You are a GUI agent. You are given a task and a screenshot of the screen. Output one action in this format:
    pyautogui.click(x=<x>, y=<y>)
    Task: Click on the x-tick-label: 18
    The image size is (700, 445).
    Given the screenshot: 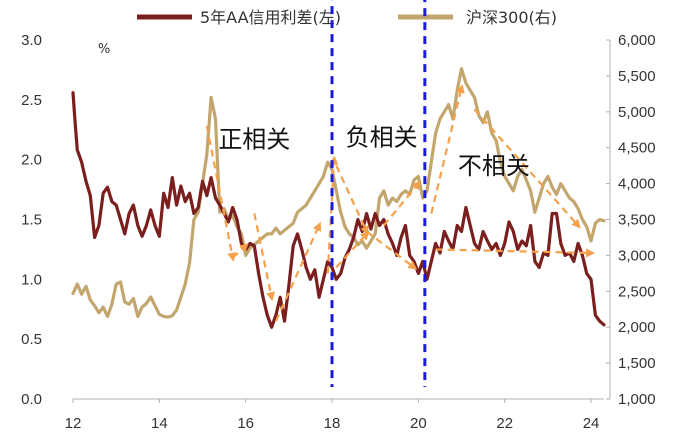 What is the action you would take?
    pyautogui.click(x=332, y=423)
    